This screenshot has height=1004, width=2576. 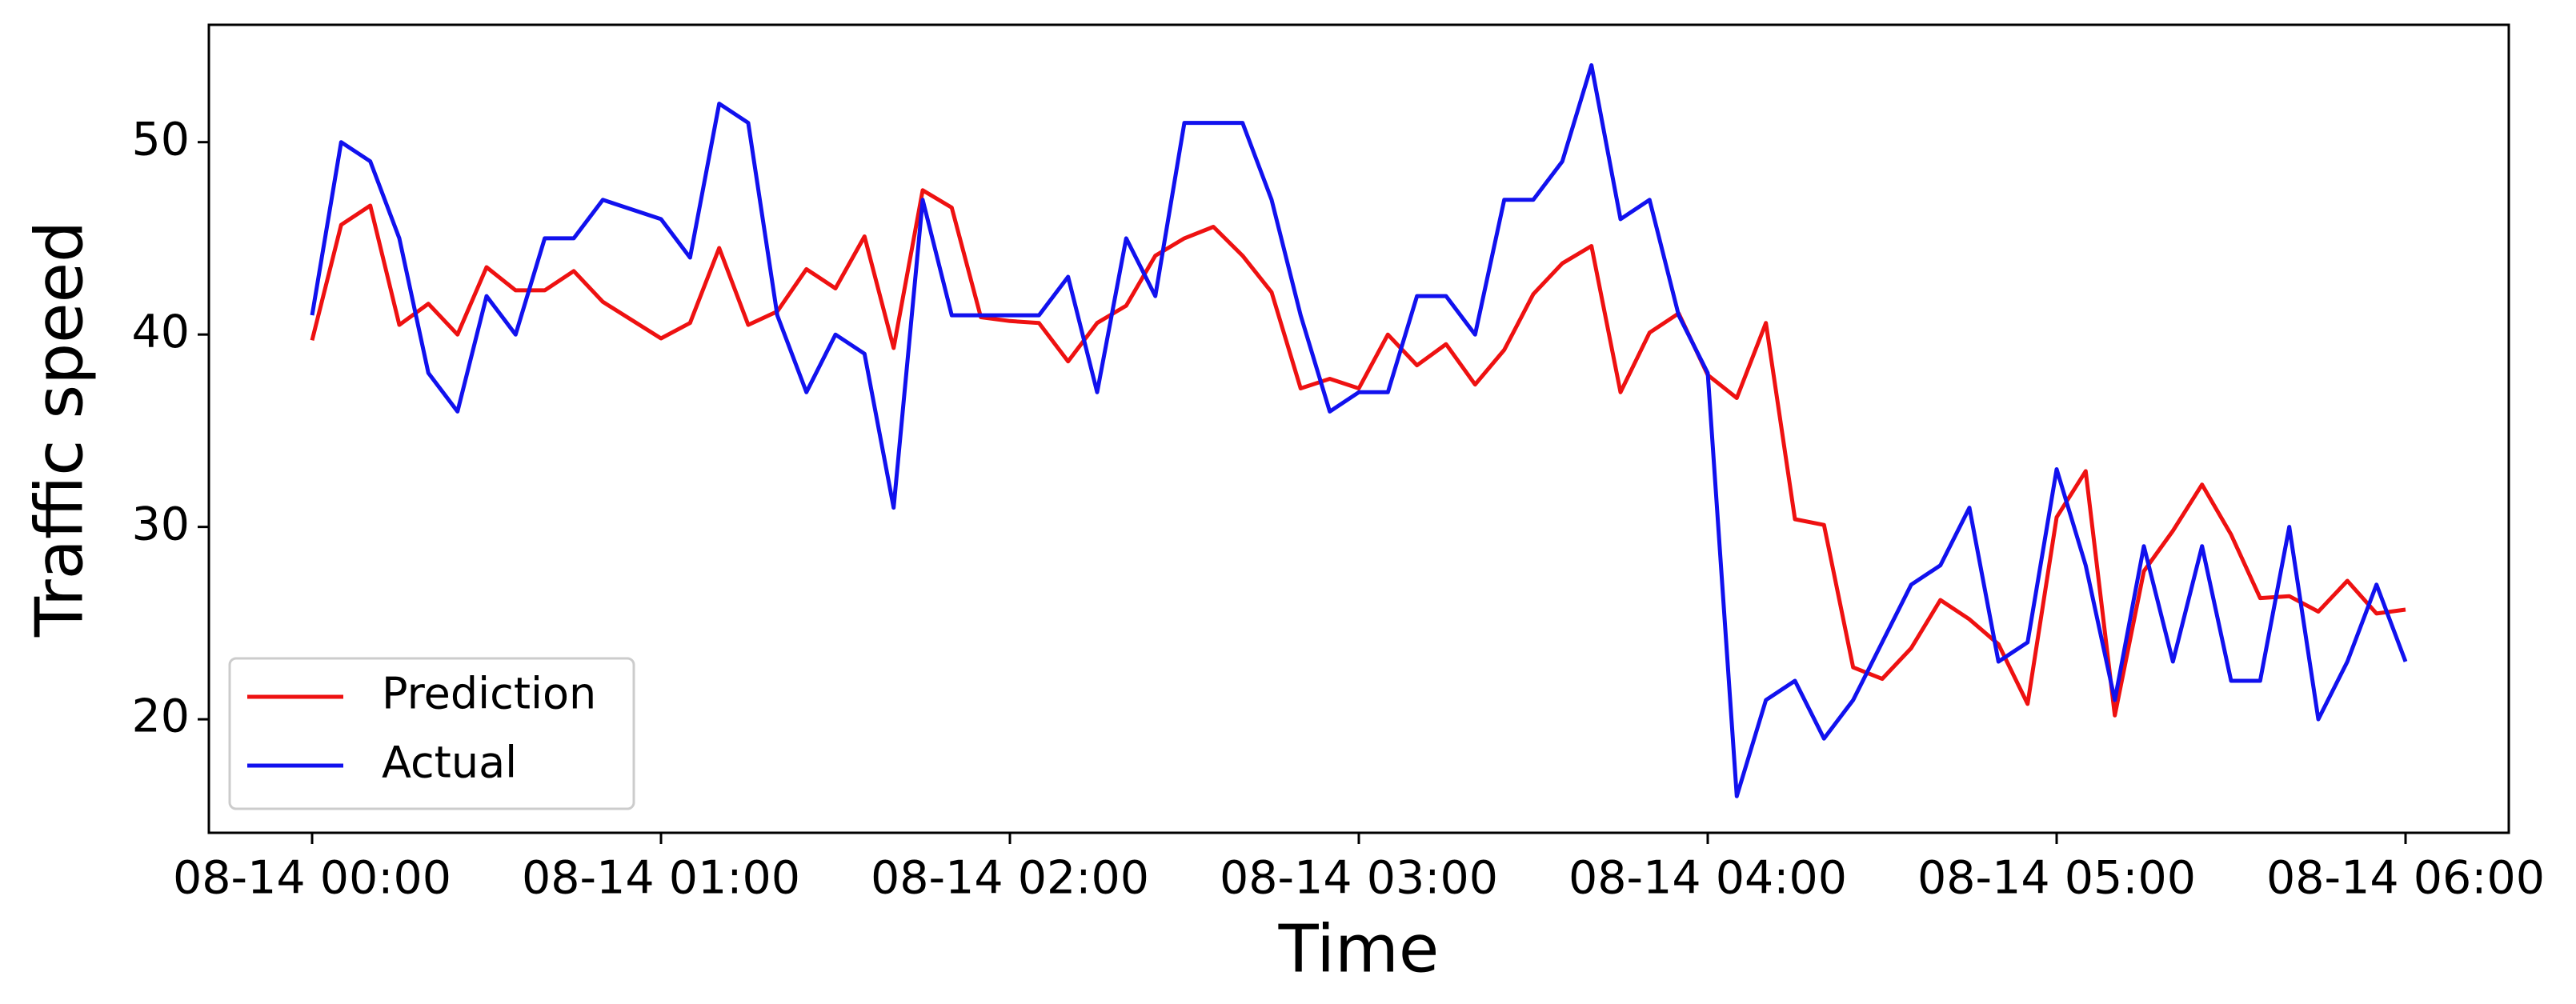 What do you see at coordinates (1359, 949) in the screenshot?
I see `x-axis-label: Time` at bounding box center [1359, 949].